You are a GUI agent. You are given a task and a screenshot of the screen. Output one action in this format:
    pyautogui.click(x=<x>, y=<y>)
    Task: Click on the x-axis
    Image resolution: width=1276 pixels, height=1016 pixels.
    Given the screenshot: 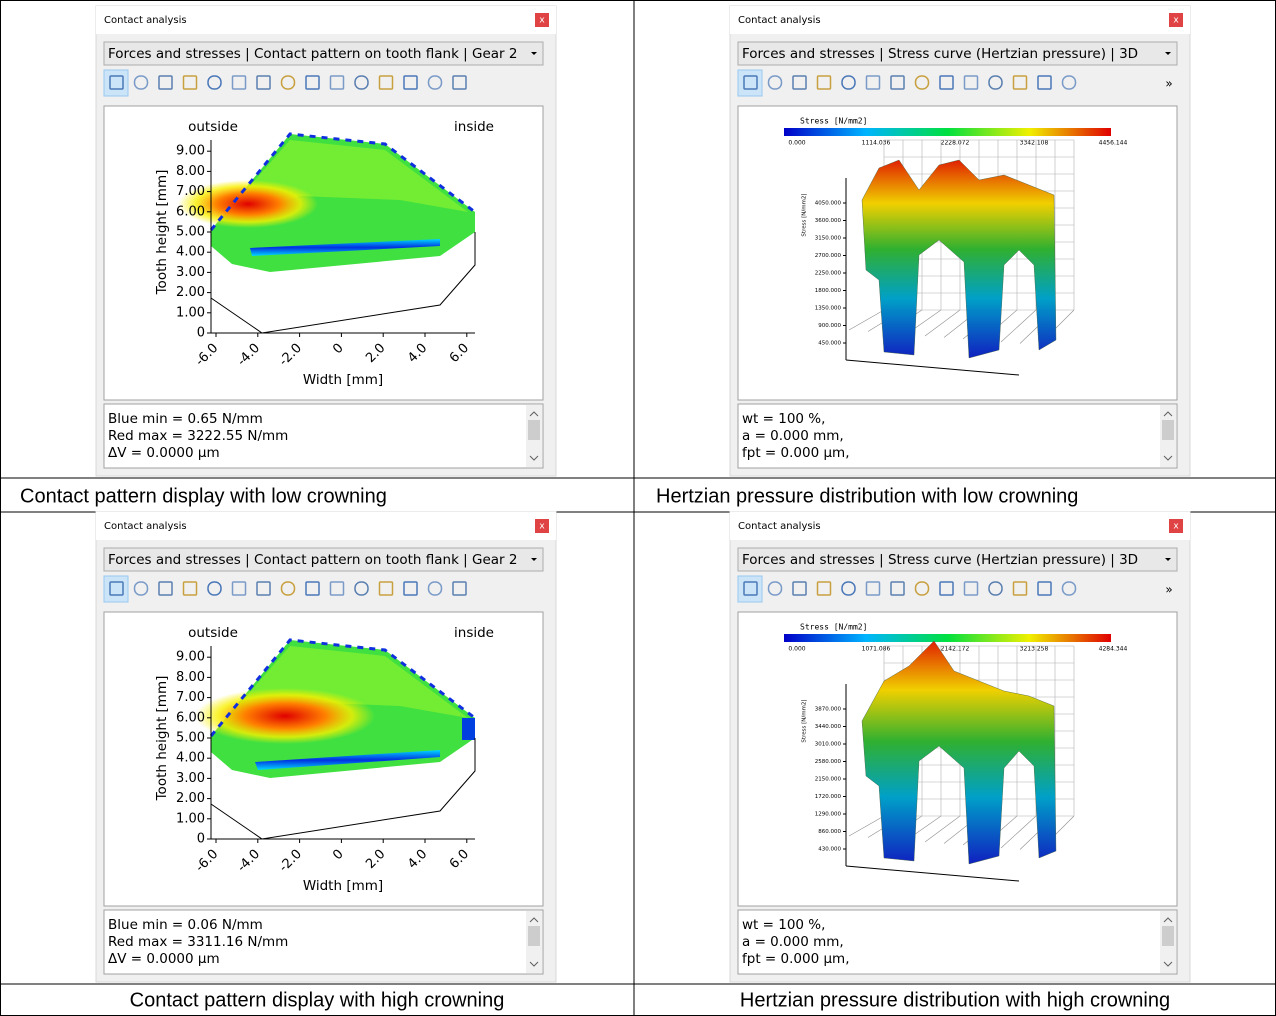 What is the action you would take?
    pyautogui.click(x=932, y=873)
    